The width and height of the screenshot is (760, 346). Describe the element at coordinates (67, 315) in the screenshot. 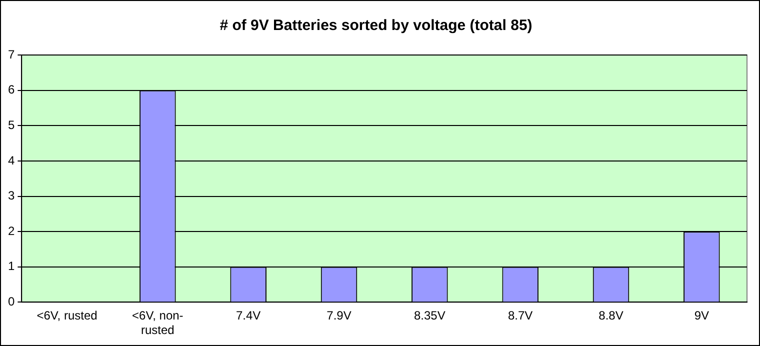

I see `x-tick-label: <6V, rusted` at that location.